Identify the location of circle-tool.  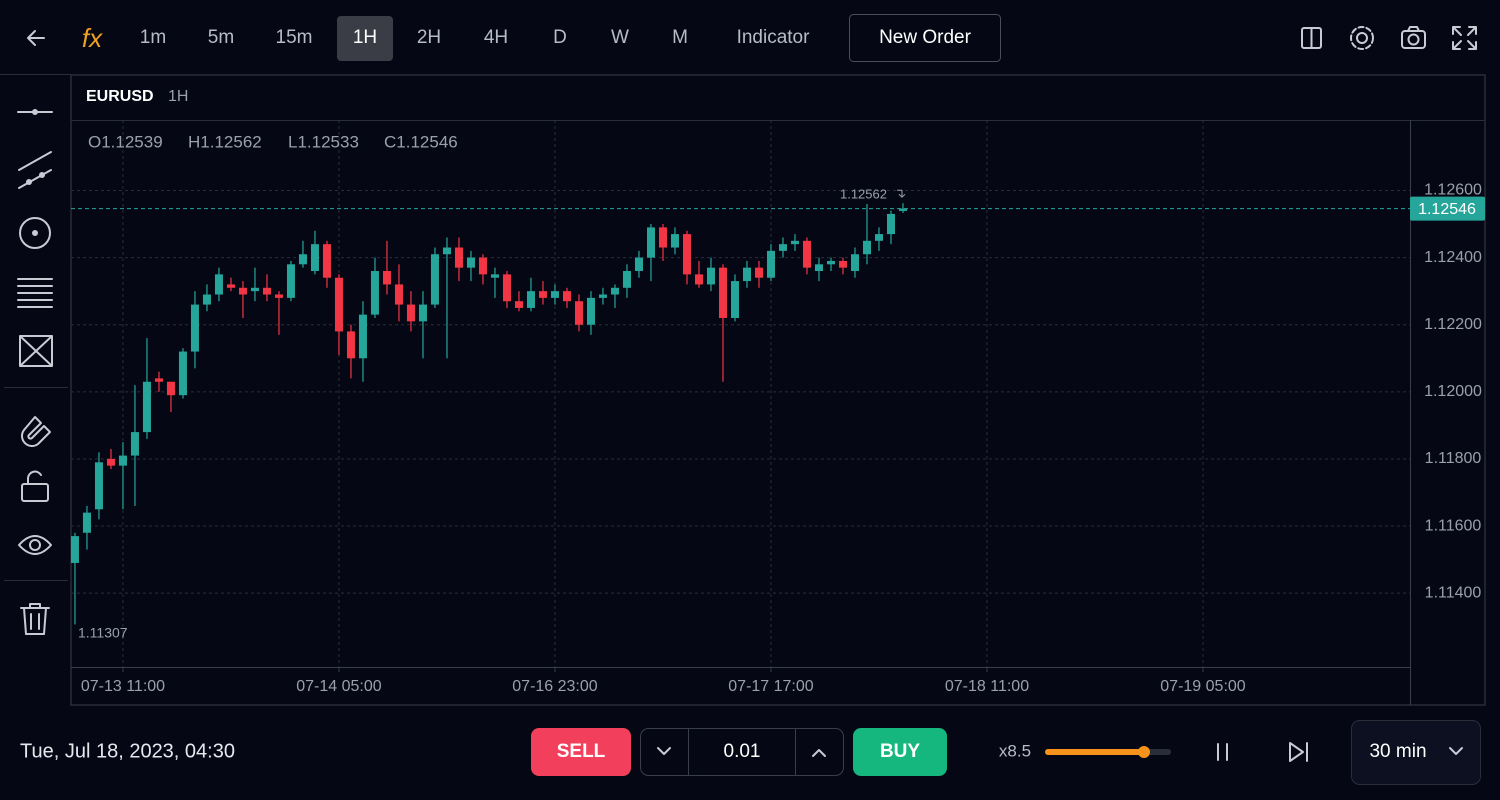
(35, 233).